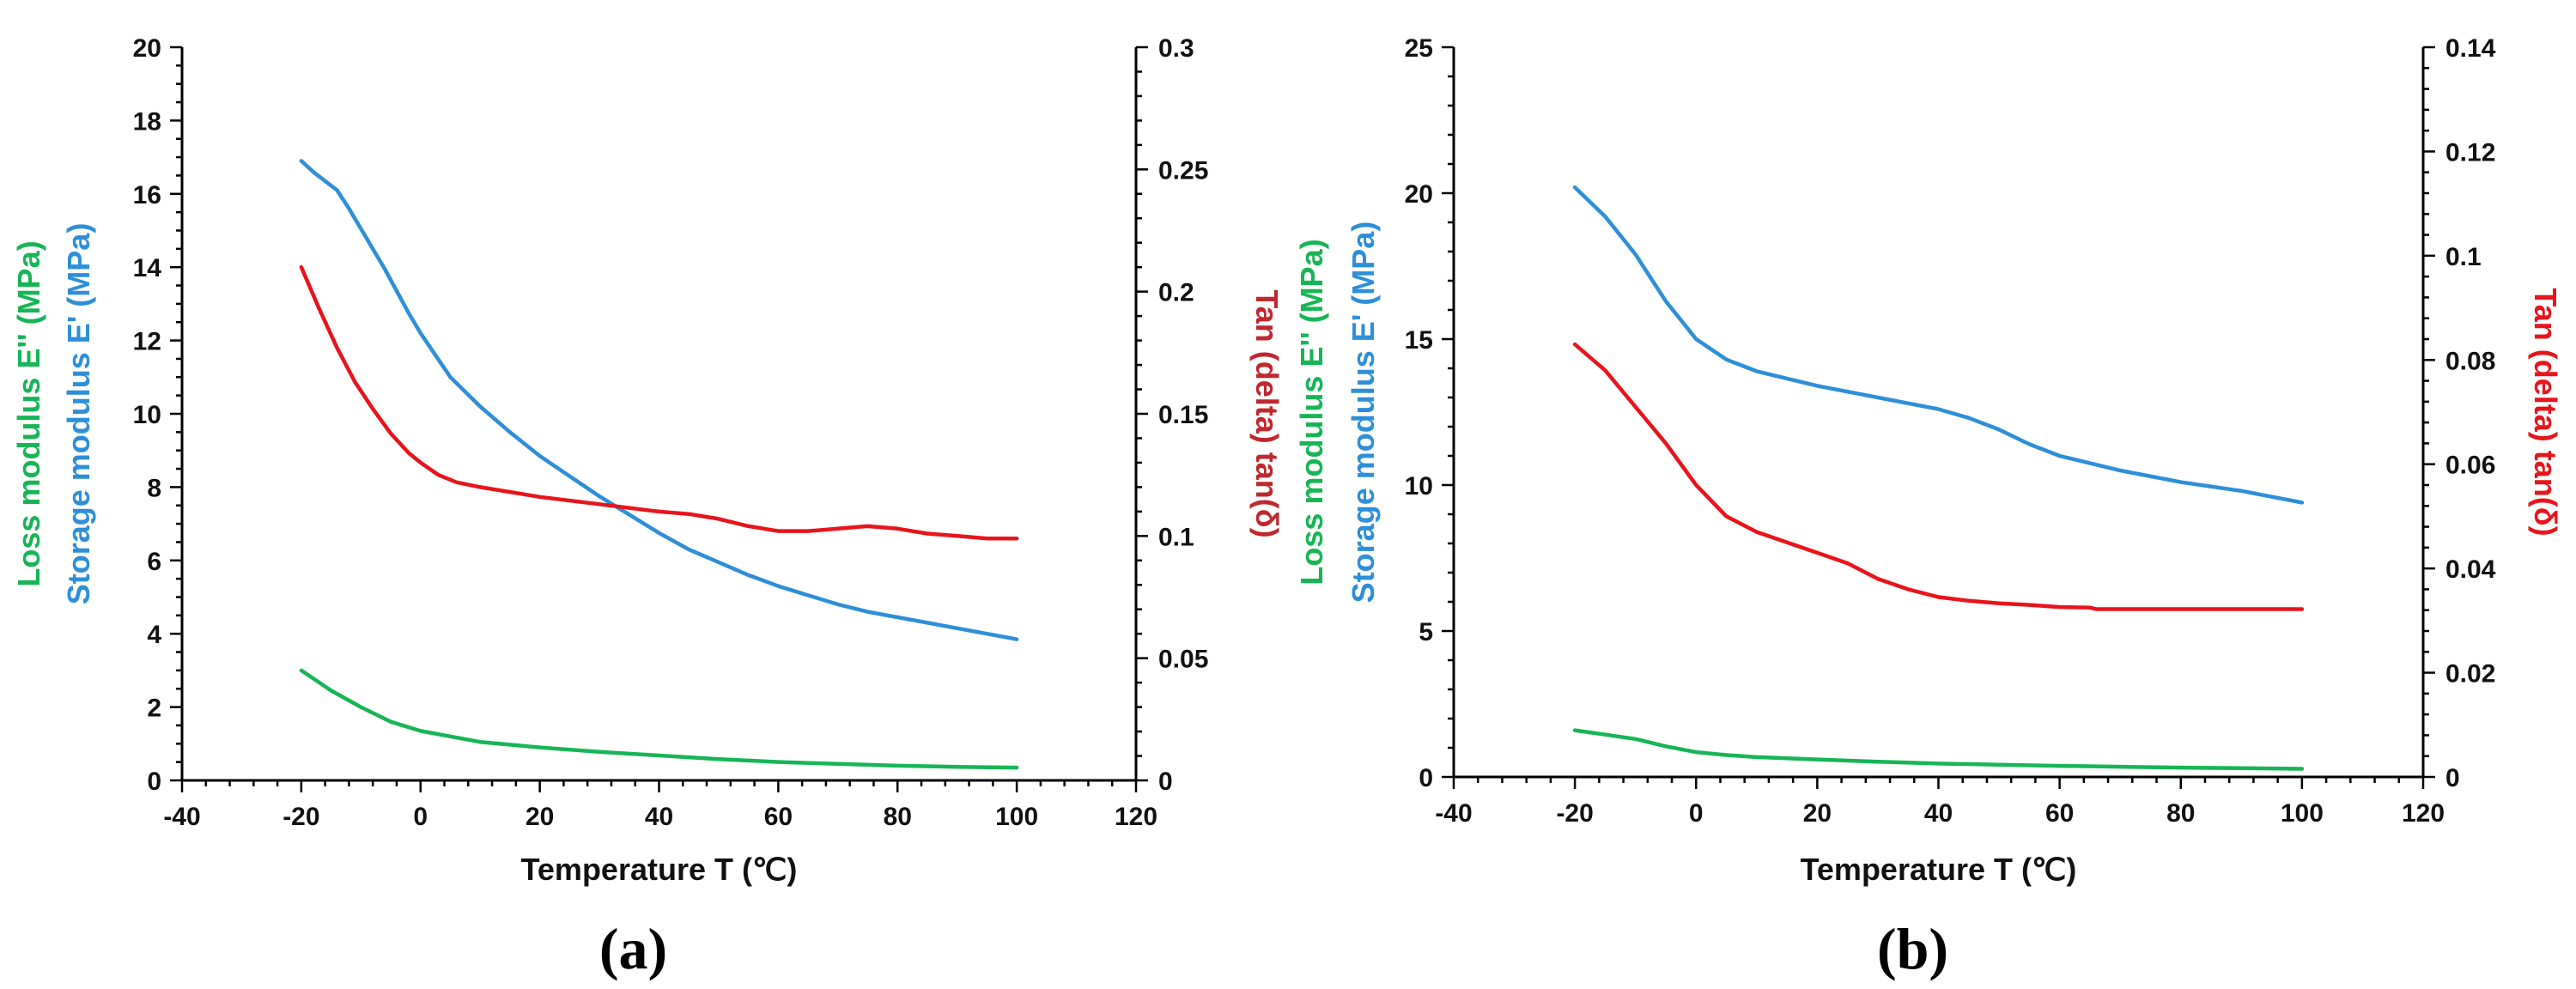  Describe the element at coordinates (2470, 48) in the screenshot. I see `y-right-tick-label: 0.14` at that location.